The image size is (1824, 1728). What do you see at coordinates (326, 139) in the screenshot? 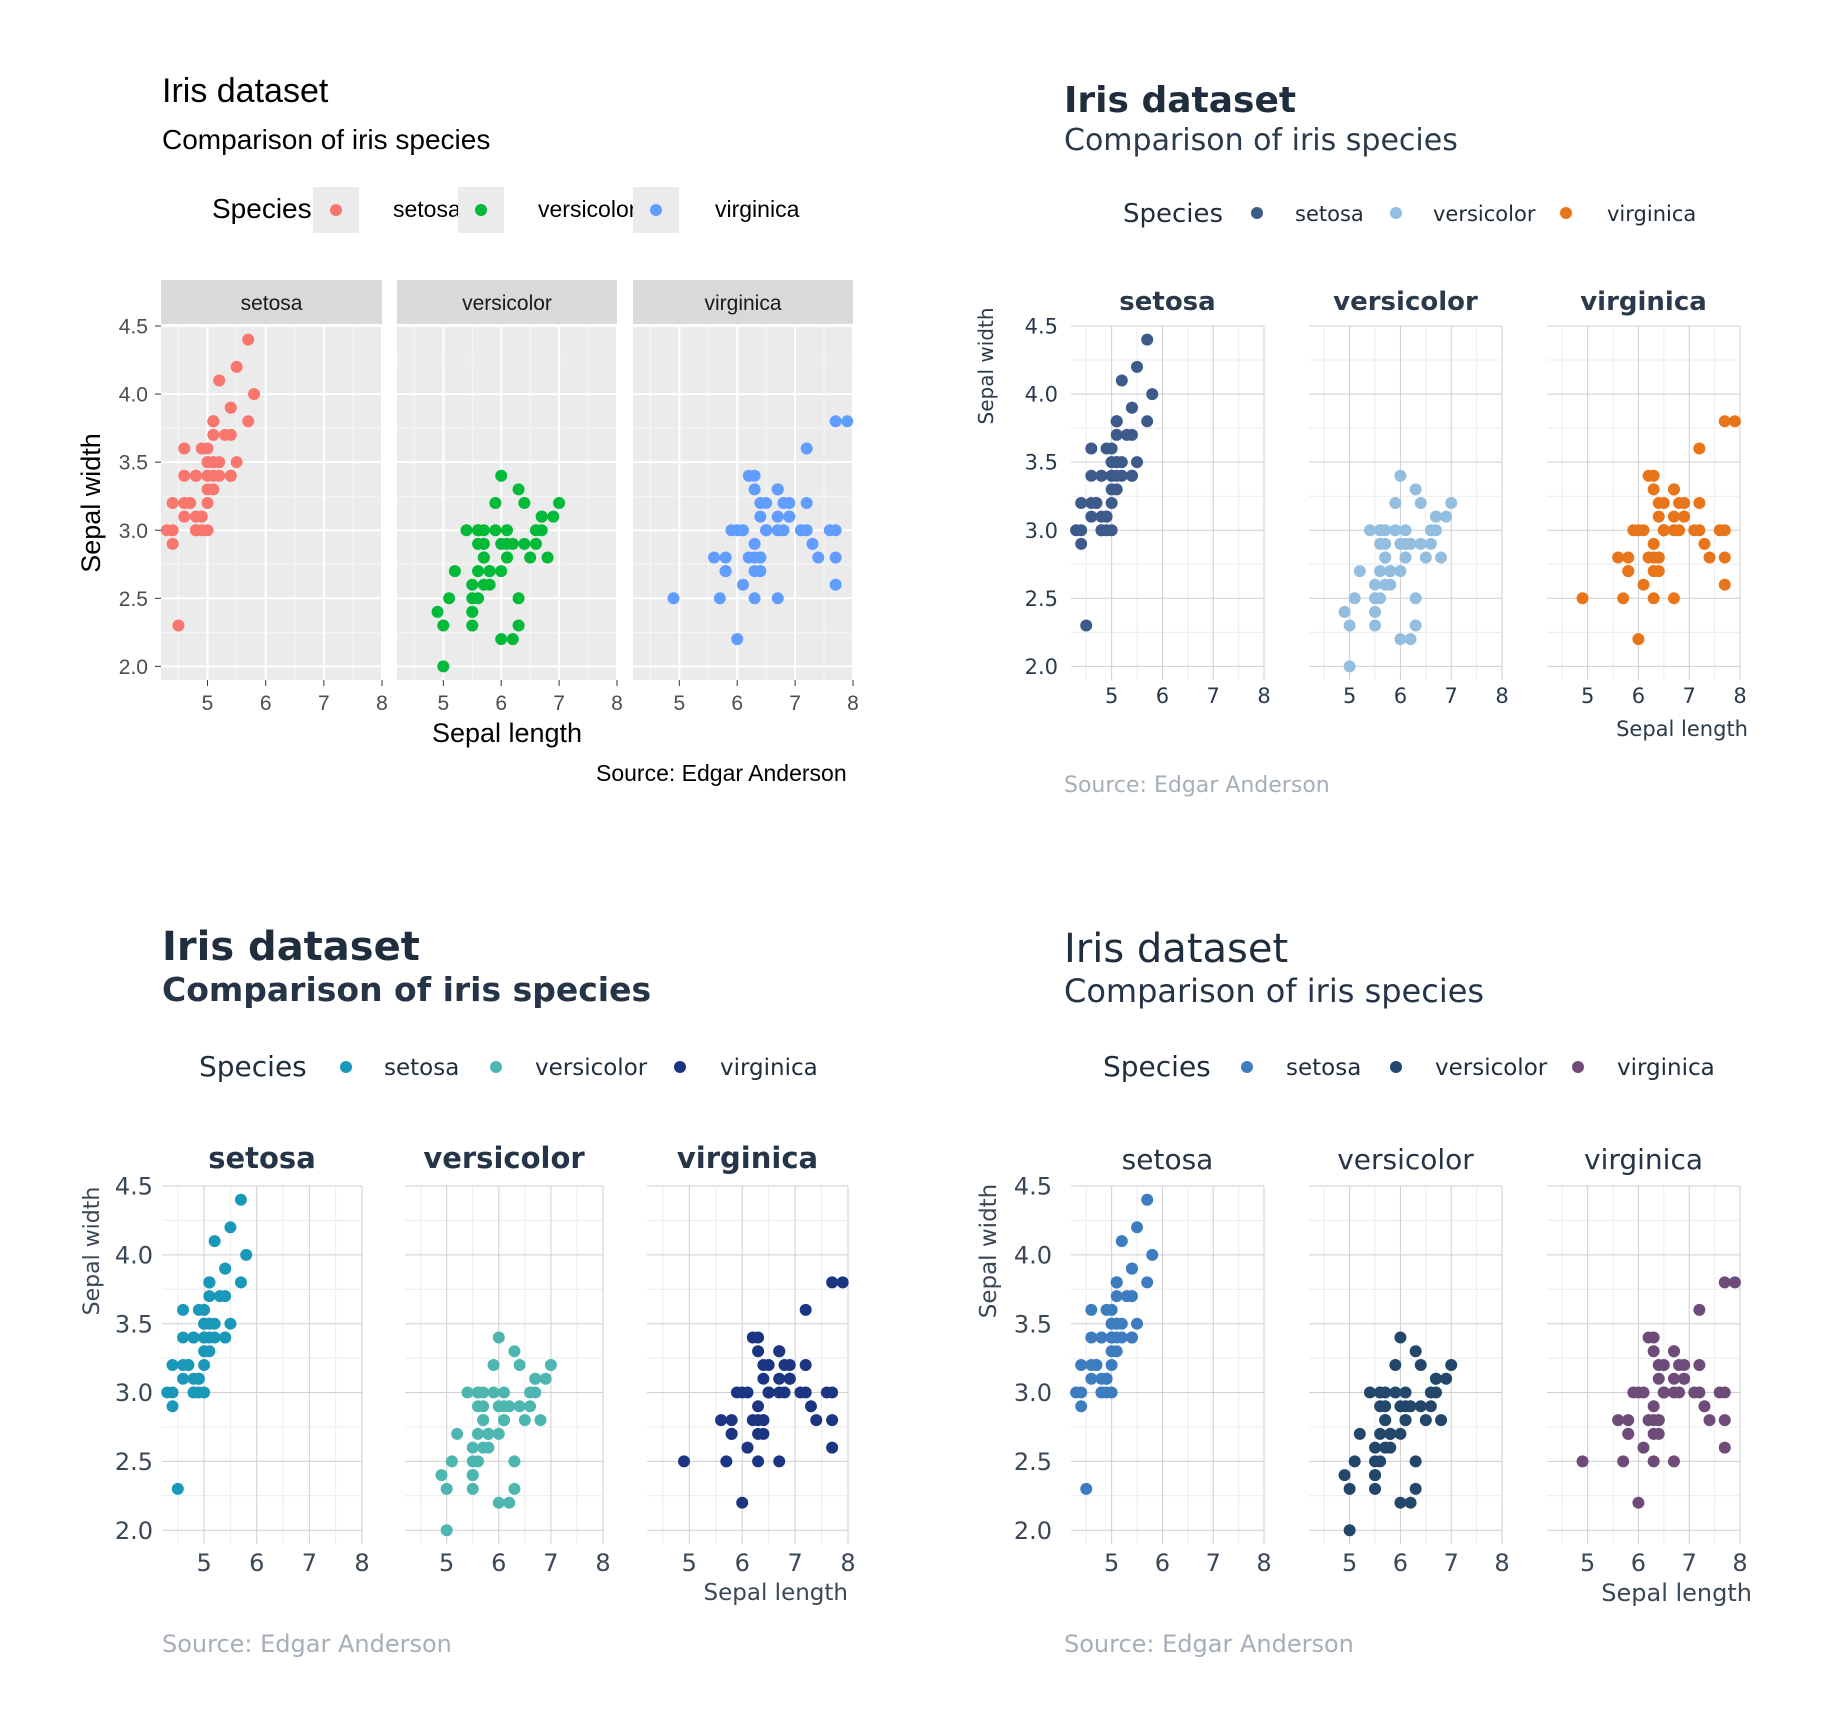
I see `chart-1-subtitle: Comparison of iris species` at bounding box center [326, 139].